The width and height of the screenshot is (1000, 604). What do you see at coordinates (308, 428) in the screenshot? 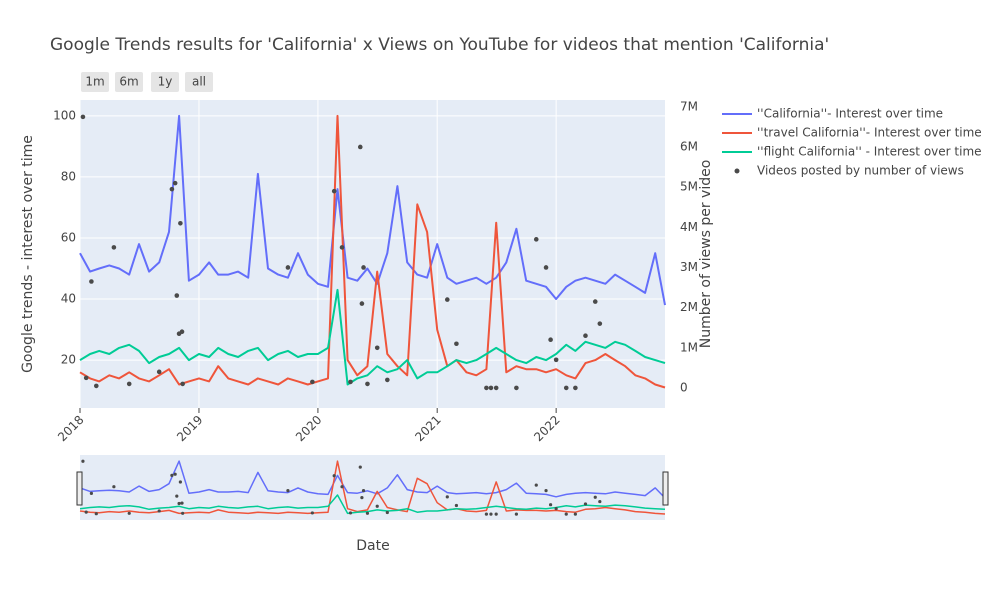
I see `x-tick-label: 2020` at bounding box center [308, 428].